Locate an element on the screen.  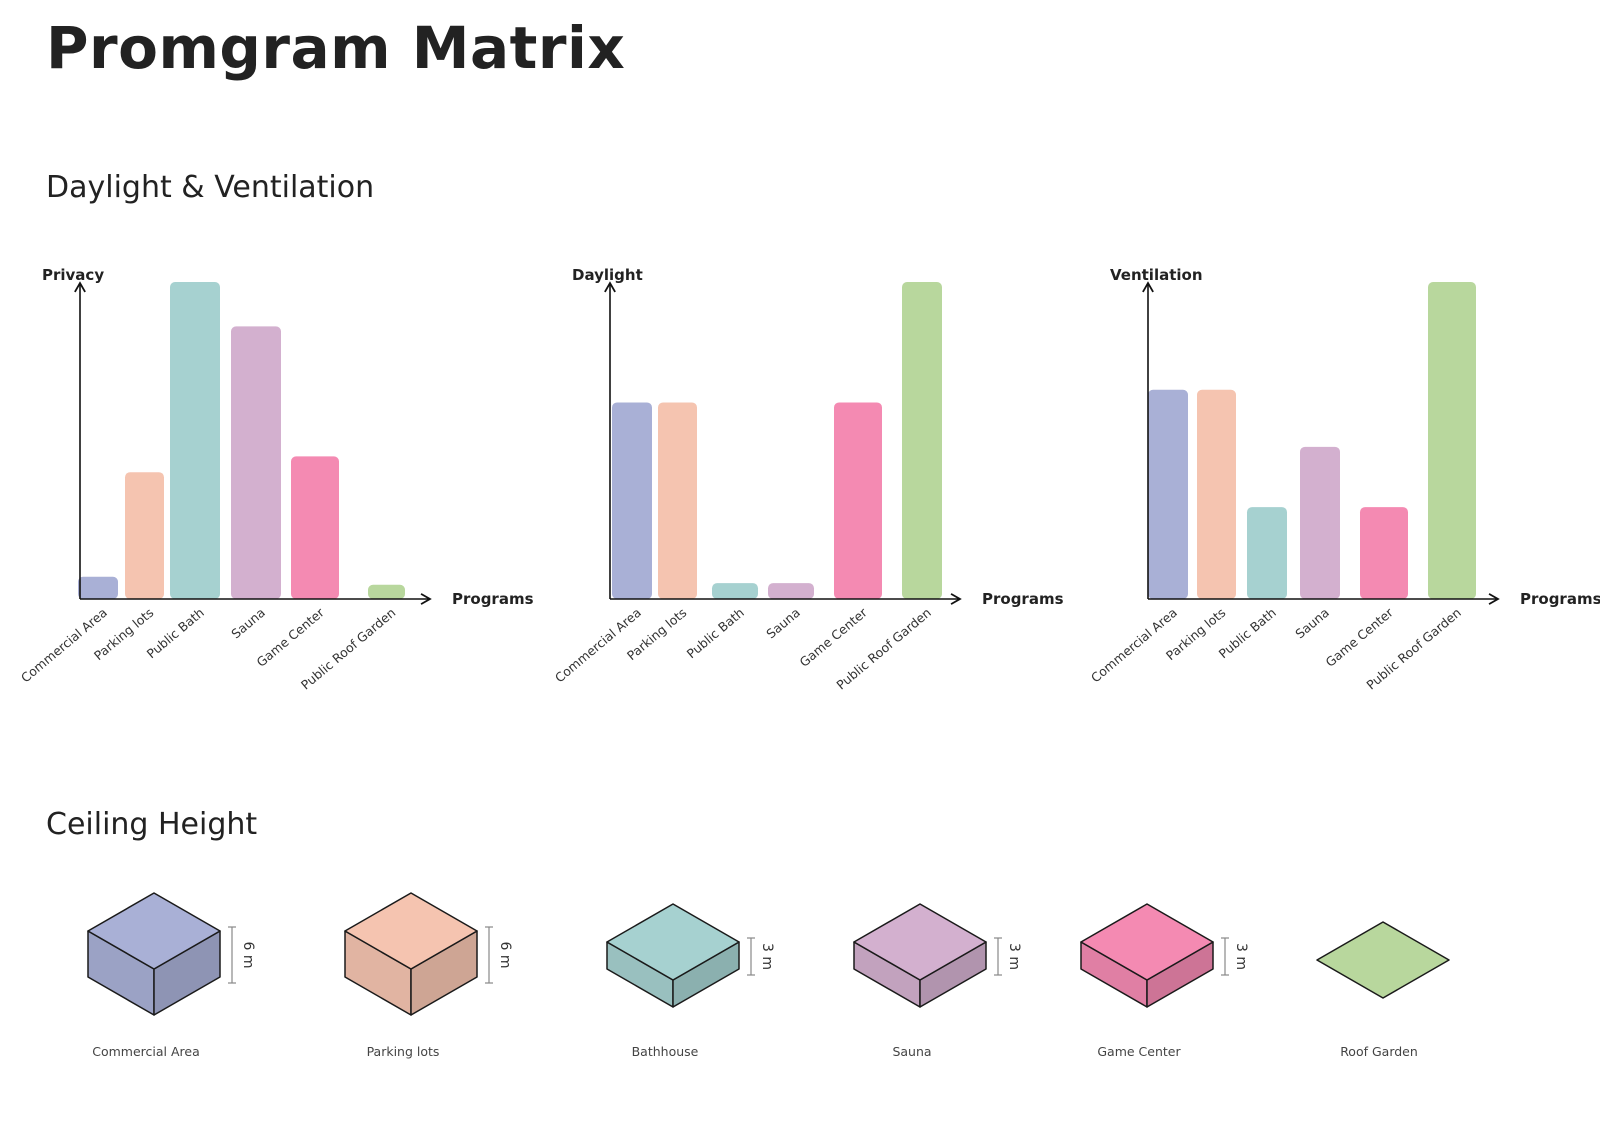
y-axis-label: Daylight is located at coordinates (607, 275).